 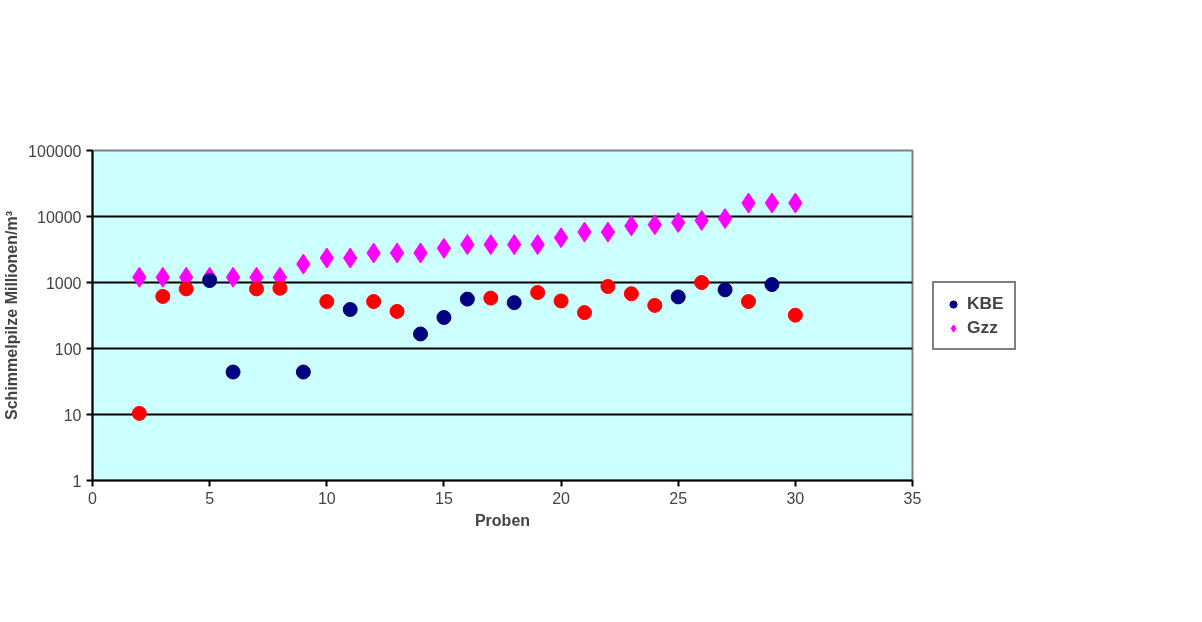 I want to click on y-axis-title: Schimmelpilze Millionen/m³, so click(x=12, y=315).